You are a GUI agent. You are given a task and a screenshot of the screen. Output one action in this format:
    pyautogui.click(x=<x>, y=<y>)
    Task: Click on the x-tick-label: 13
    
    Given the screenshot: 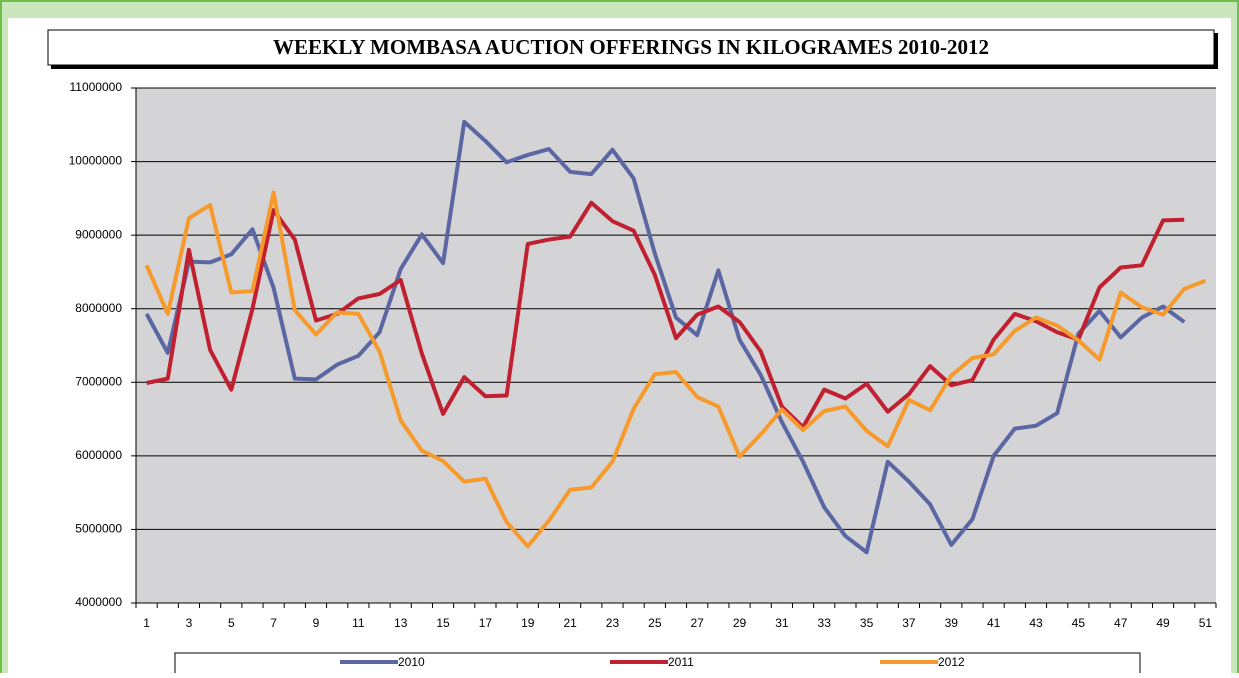 What is the action you would take?
    pyautogui.click(x=401, y=623)
    